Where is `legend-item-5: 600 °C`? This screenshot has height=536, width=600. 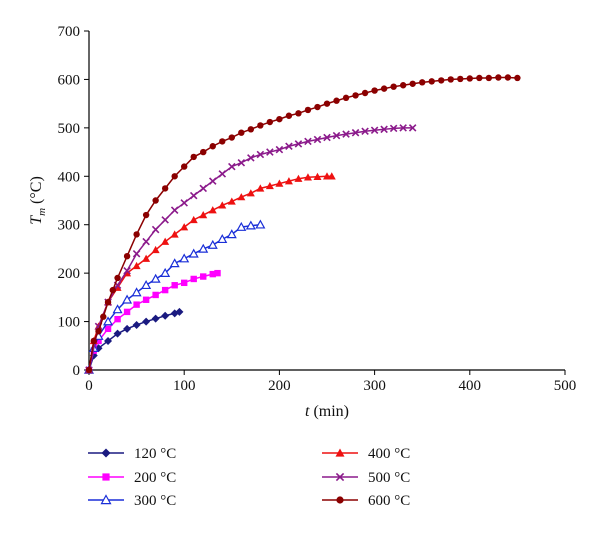
legend-item-5: 600 °C is located at coordinates (366, 501).